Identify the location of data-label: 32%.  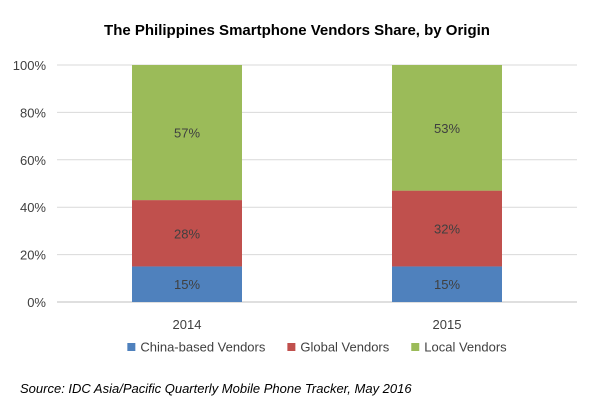
(447, 229).